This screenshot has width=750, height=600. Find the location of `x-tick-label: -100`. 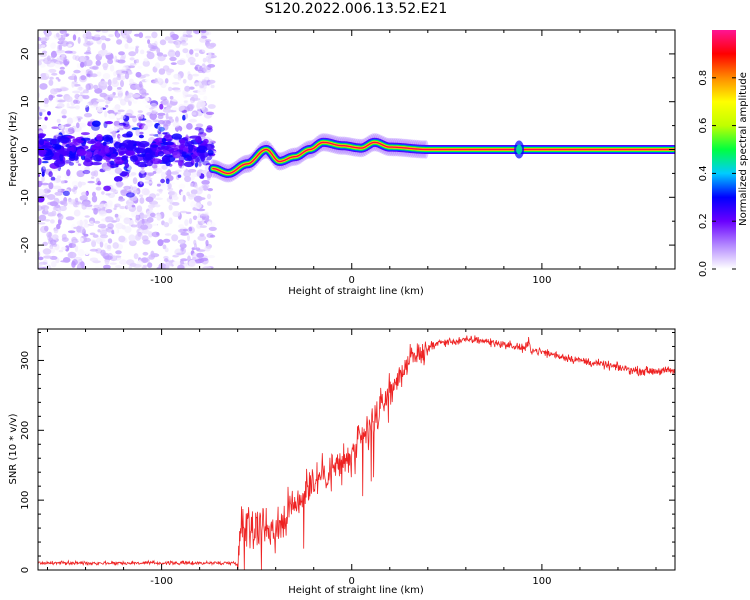

x-tick-label: -100 is located at coordinates (161, 280).